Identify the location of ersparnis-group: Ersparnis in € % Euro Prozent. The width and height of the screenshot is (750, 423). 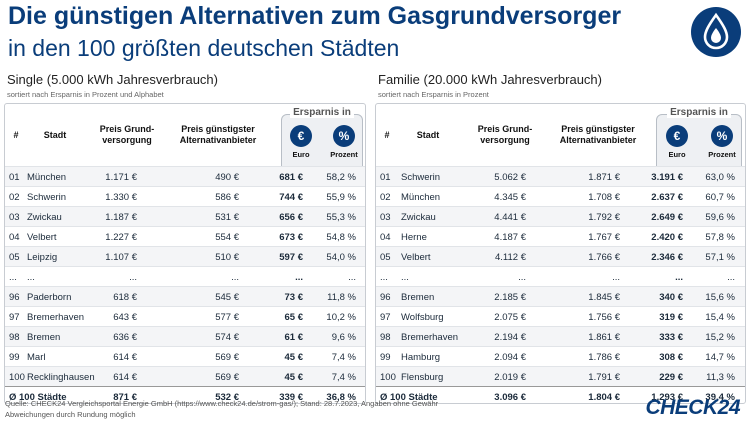
(322, 140).